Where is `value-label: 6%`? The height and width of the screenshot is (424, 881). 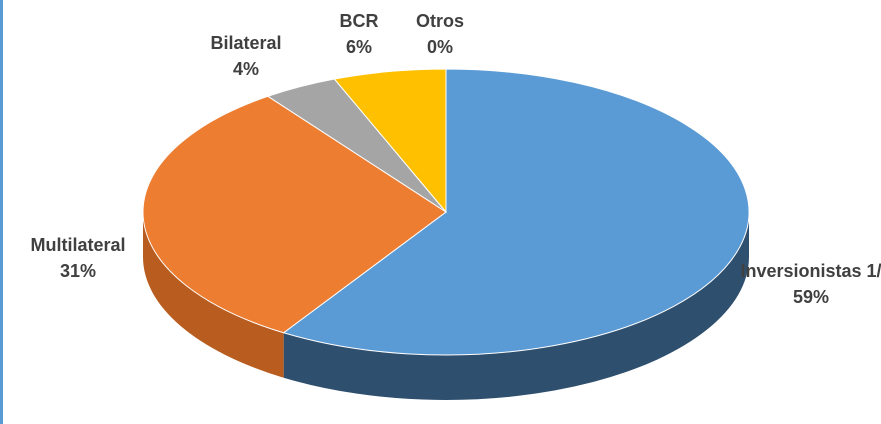
value-label: 6% is located at coordinates (358, 47).